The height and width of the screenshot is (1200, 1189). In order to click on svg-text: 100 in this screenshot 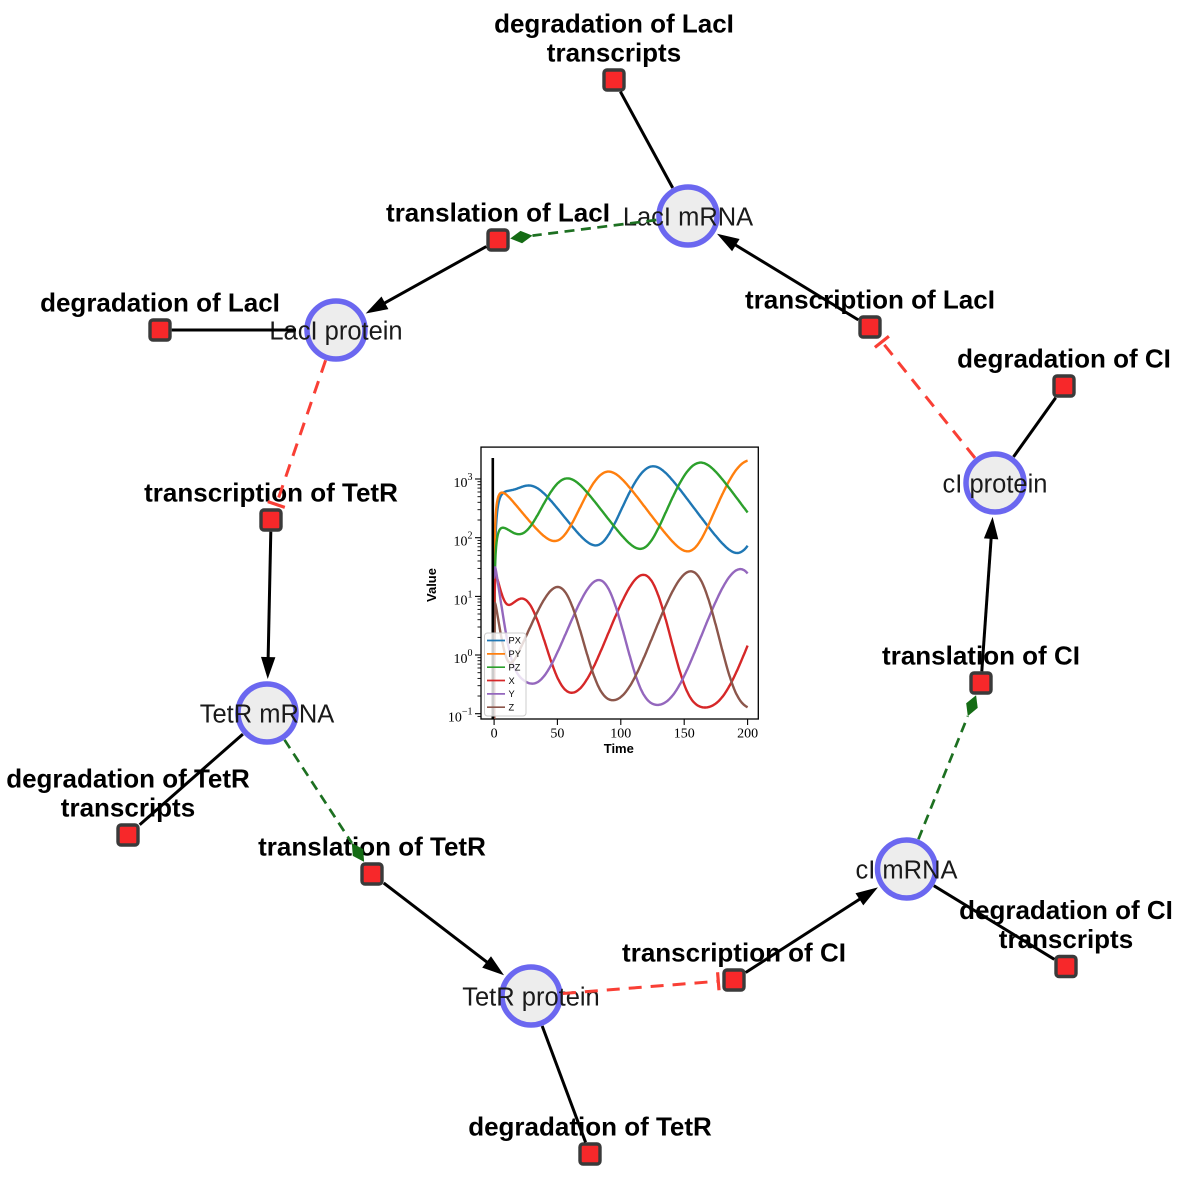, I will do `click(620, 734)`.